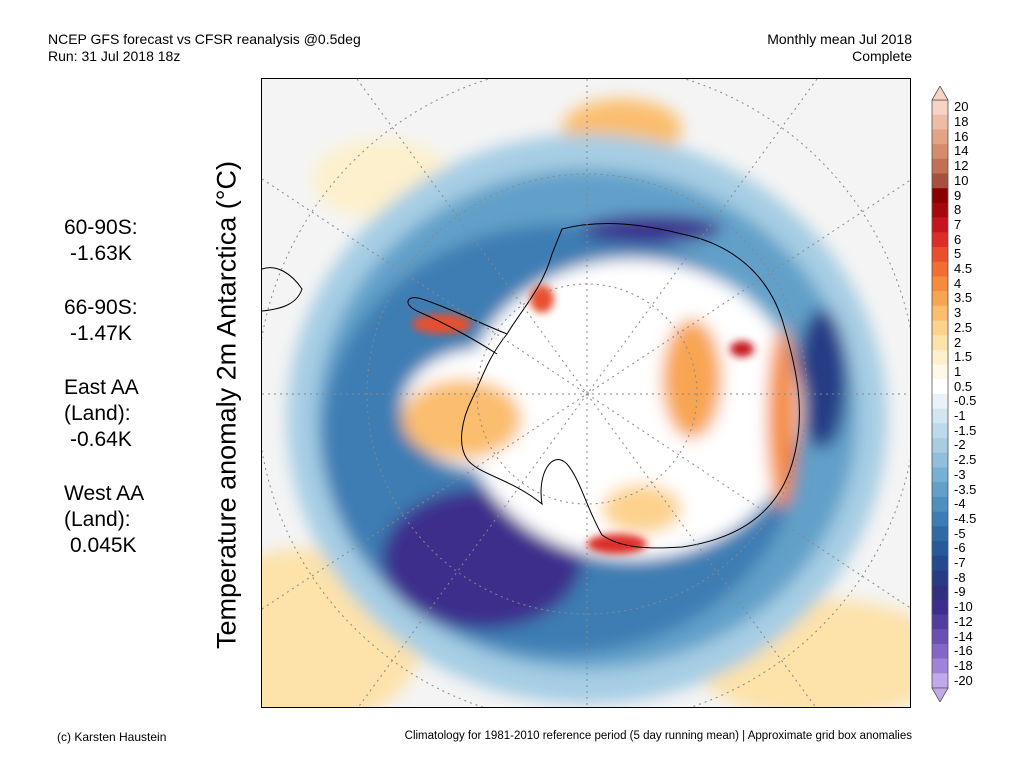 Image resolution: width=1024 pixels, height=768 pixels. What do you see at coordinates (960, 592) in the screenshot?
I see `colorbar-label: -9` at bounding box center [960, 592].